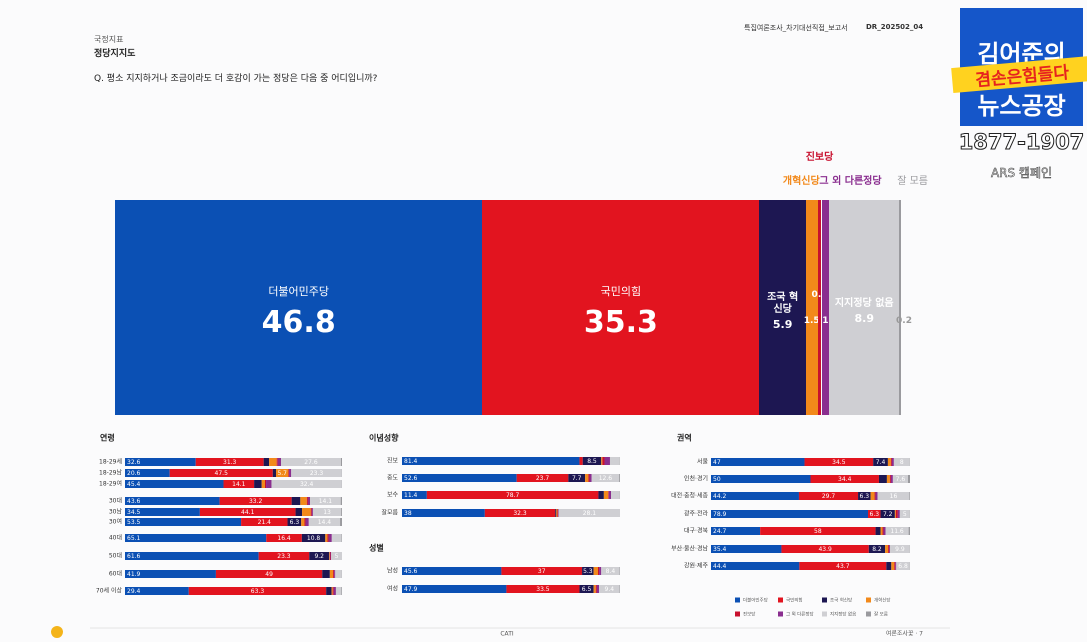 The image size is (1087, 642). I want to click on bar-value: 43.7, so click(843, 566).